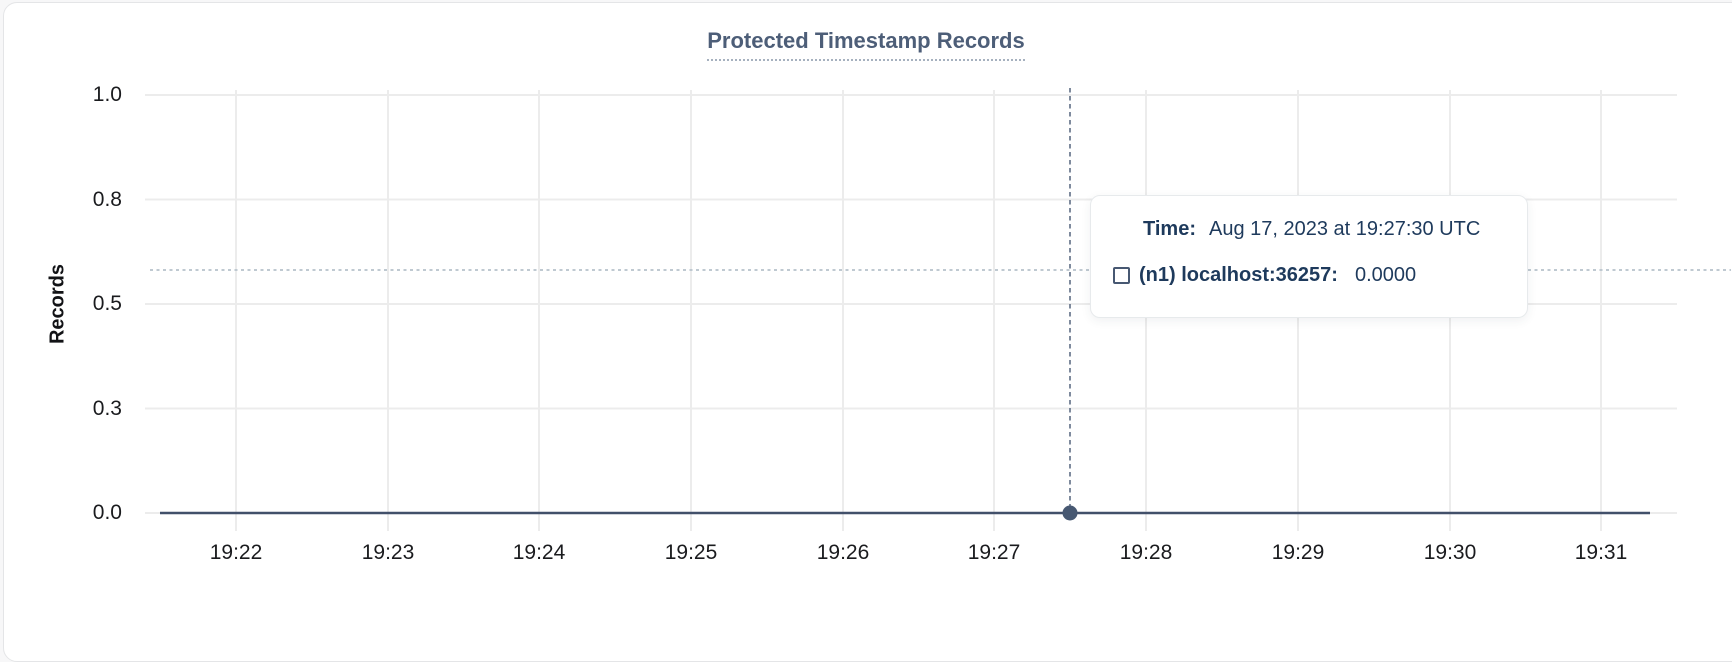 The height and width of the screenshot is (662, 1732). What do you see at coordinates (107, 512) in the screenshot?
I see `y-tick-label: 0.0` at bounding box center [107, 512].